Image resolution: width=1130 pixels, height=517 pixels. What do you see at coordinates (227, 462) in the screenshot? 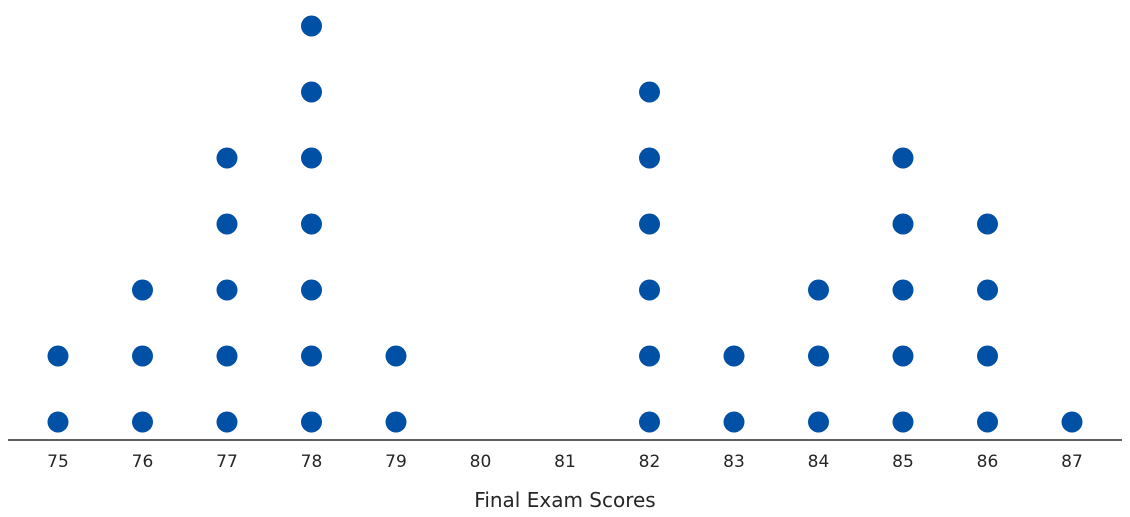
I see `x-tick-label: 77` at bounding box center [227, 462].